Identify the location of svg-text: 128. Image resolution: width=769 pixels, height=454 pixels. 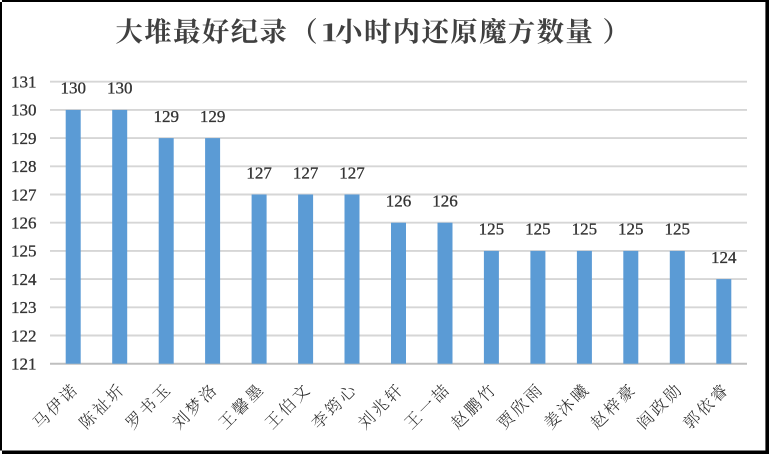
(24, 166).